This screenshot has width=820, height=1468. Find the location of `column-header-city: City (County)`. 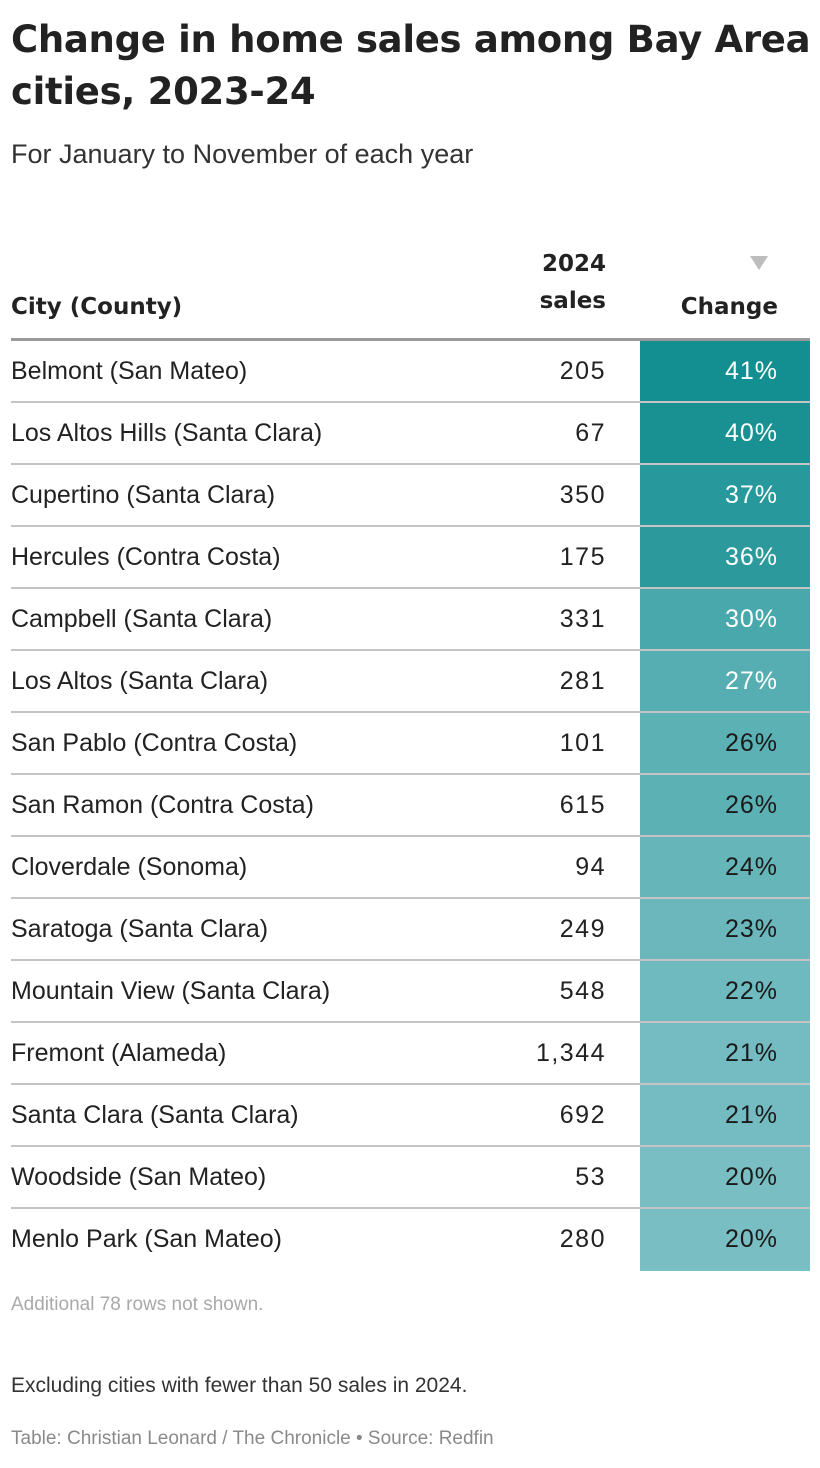

column-header-city: City (County) is located at coordinates (97, 307).